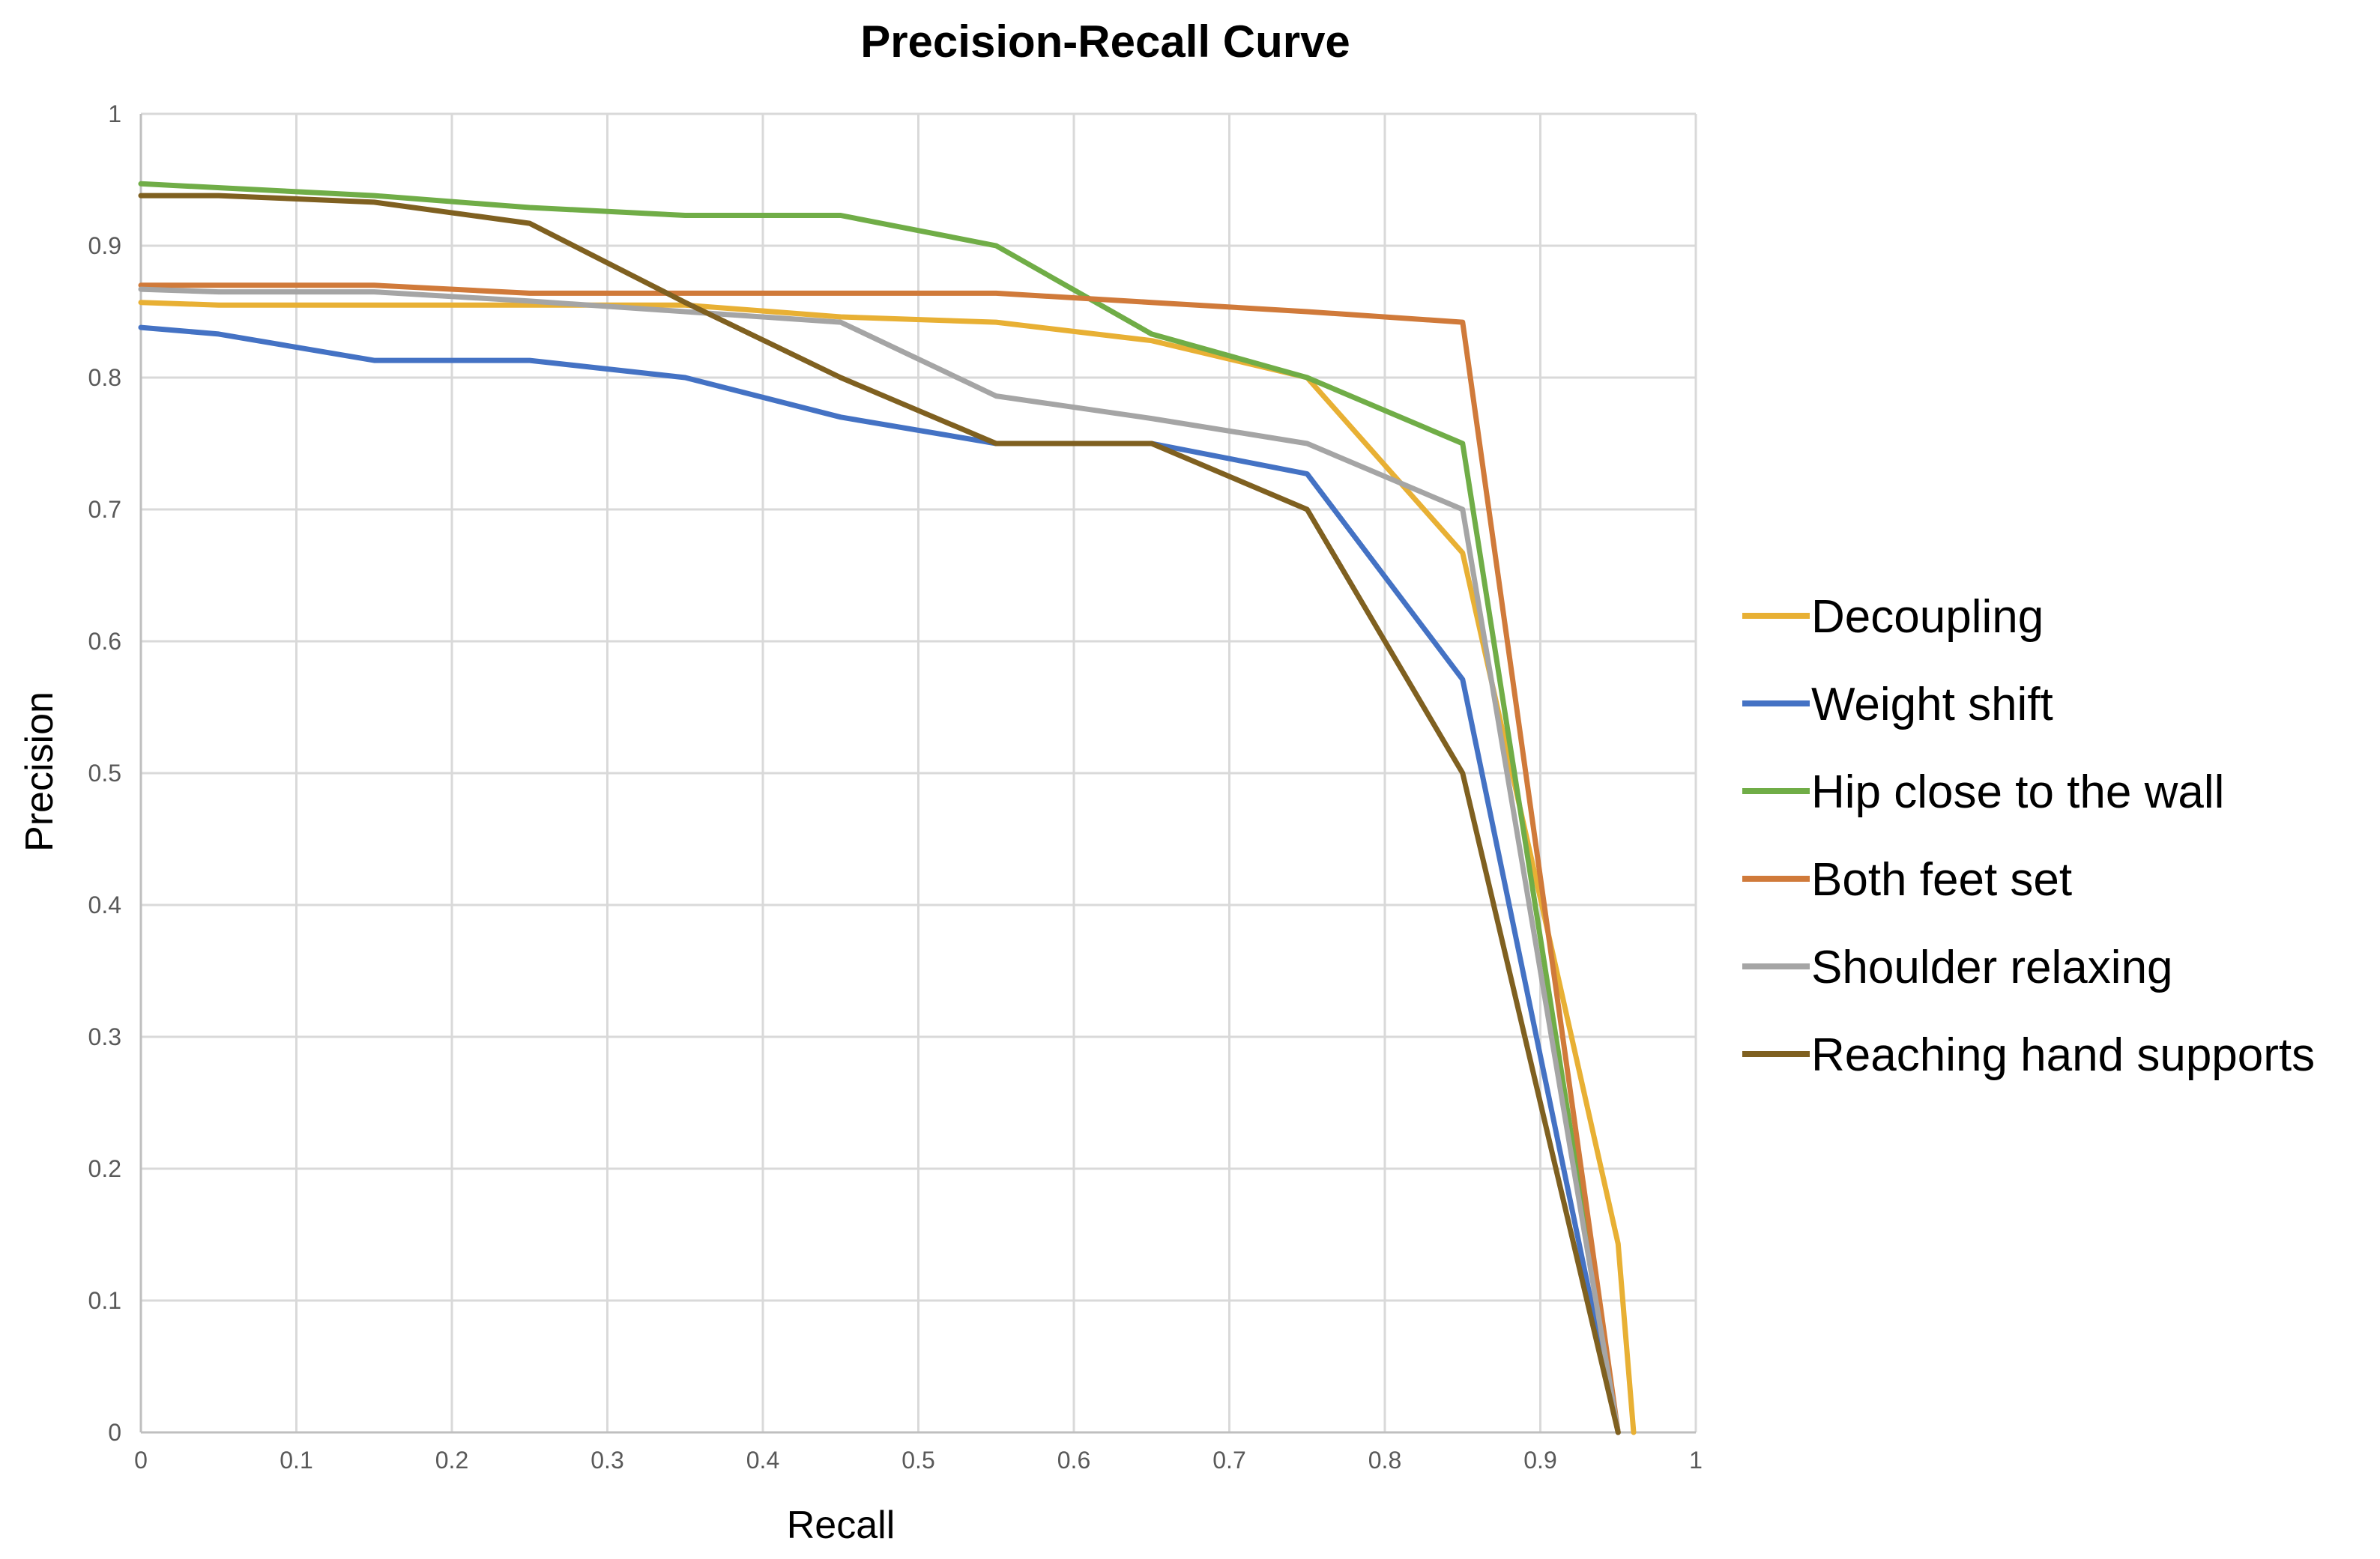 Image resolution: width=2380 pixels, height=1559 pixels. I want to click on legend-item-weight-shift: Weight shift, so click(1897, 704).